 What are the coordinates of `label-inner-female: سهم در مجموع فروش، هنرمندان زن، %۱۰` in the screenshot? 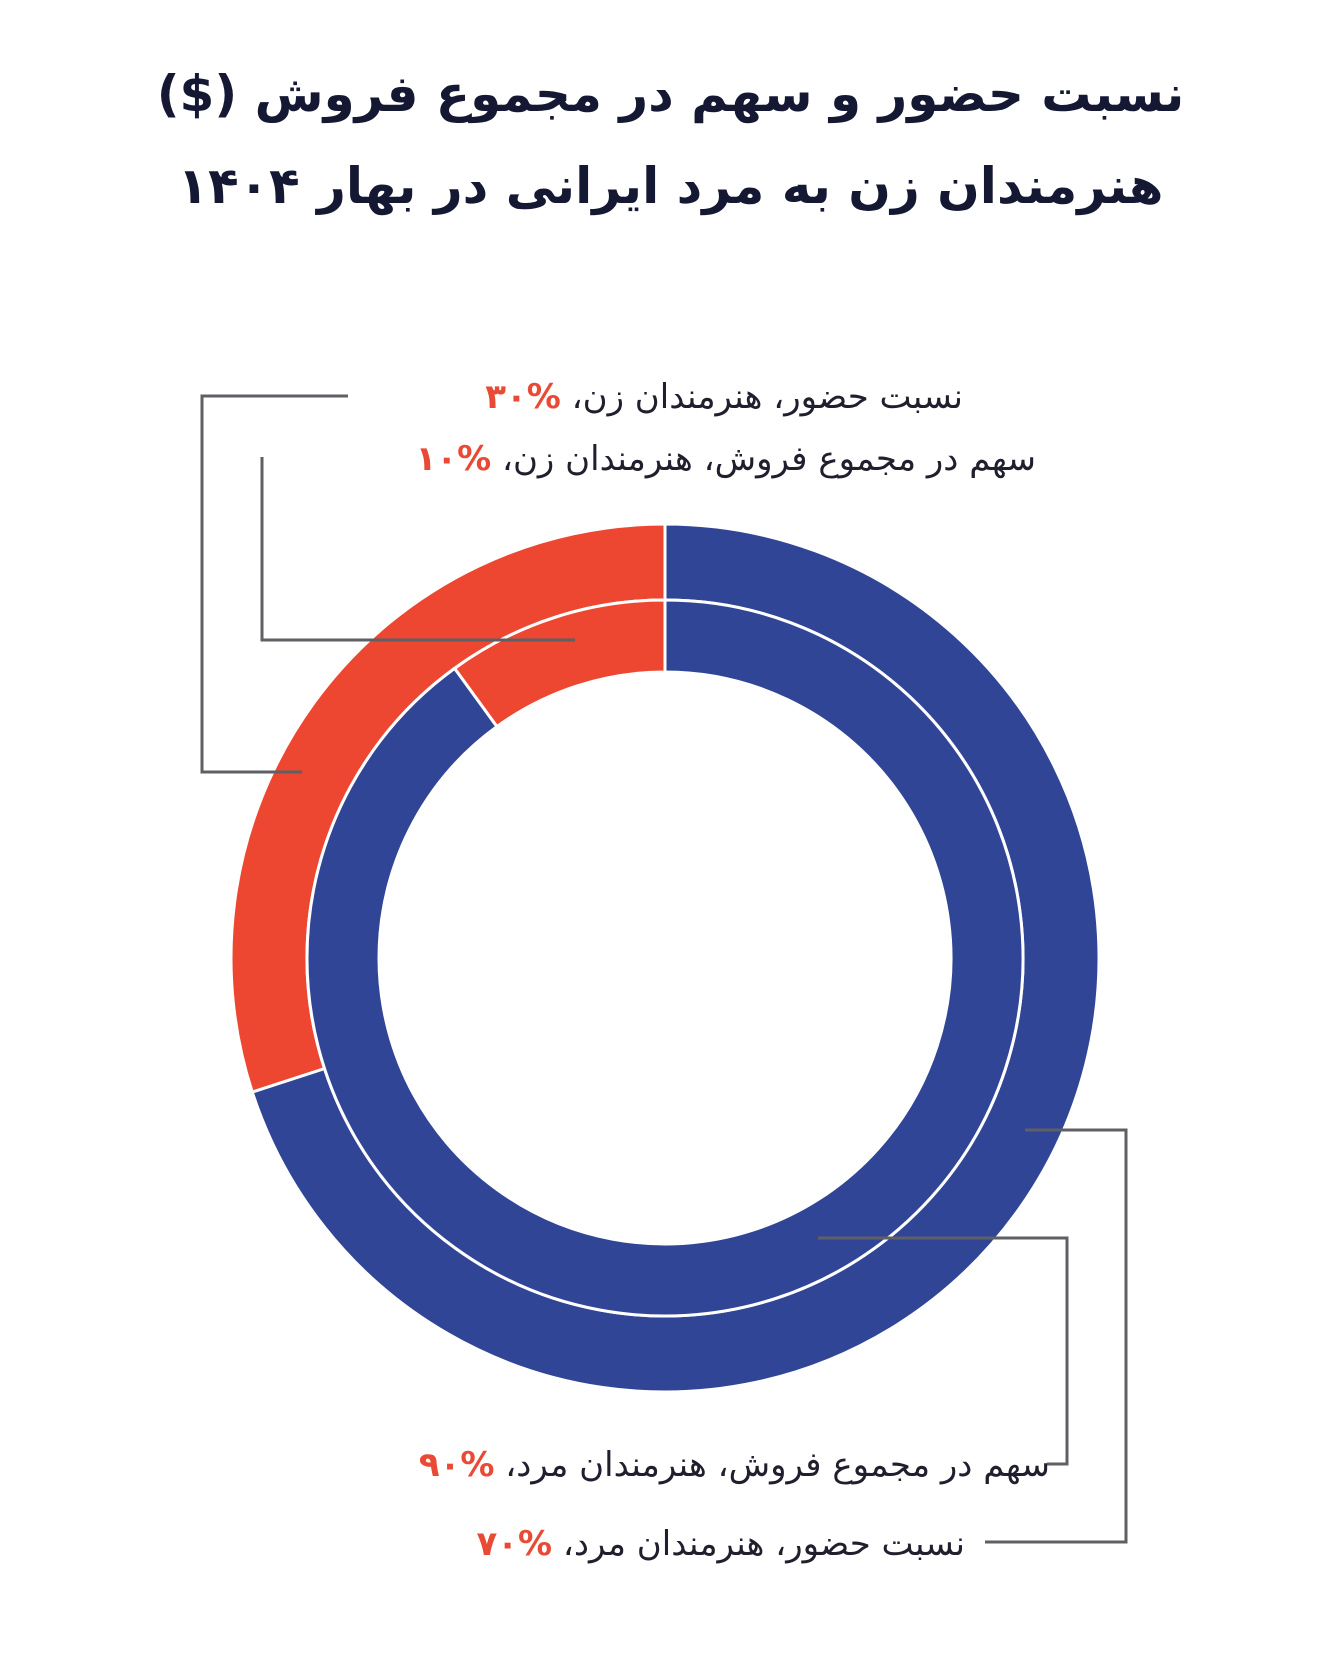 It's located at (726, 459).